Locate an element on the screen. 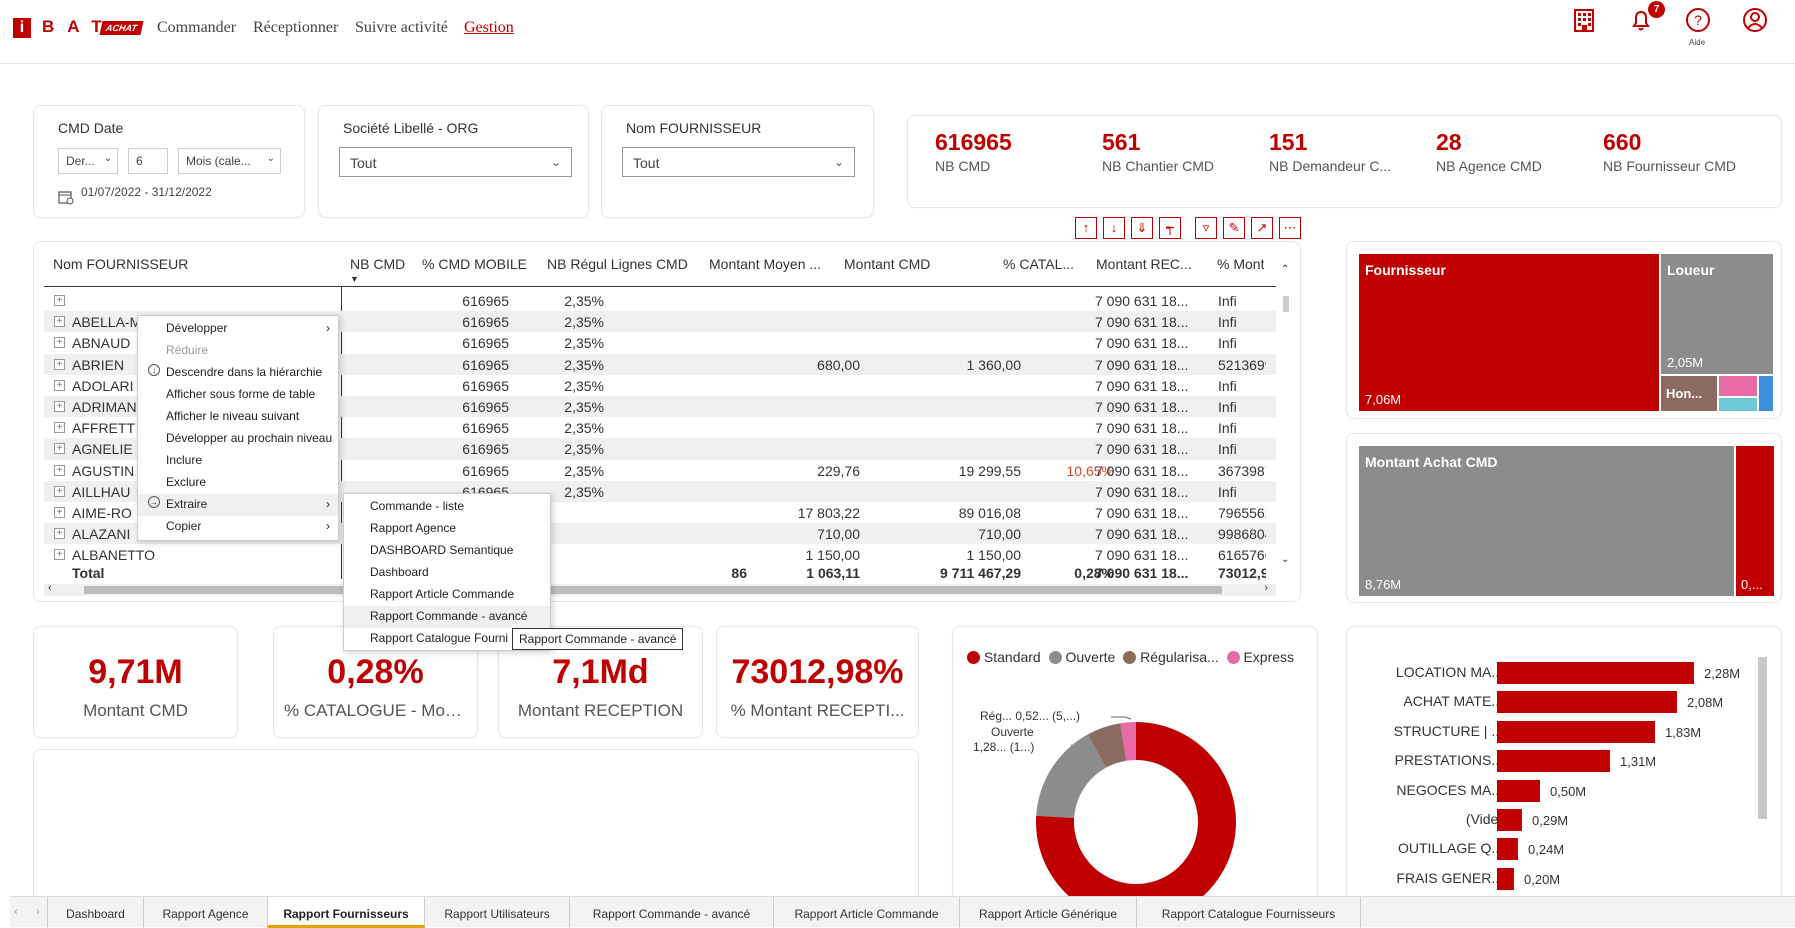  menu-item-reduire: Réduire is located at coordinates (238, 351).